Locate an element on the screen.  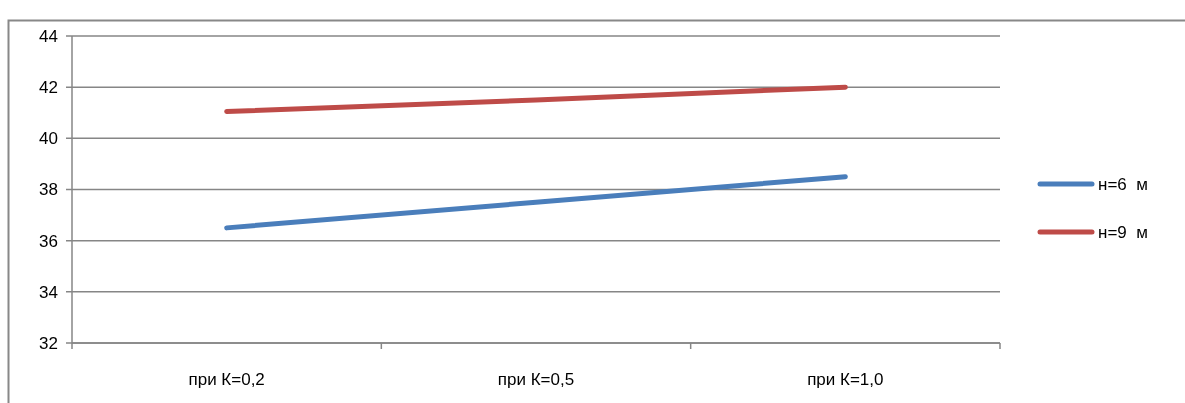
y-tick-label: 40 is located at coordinates (48, 139).